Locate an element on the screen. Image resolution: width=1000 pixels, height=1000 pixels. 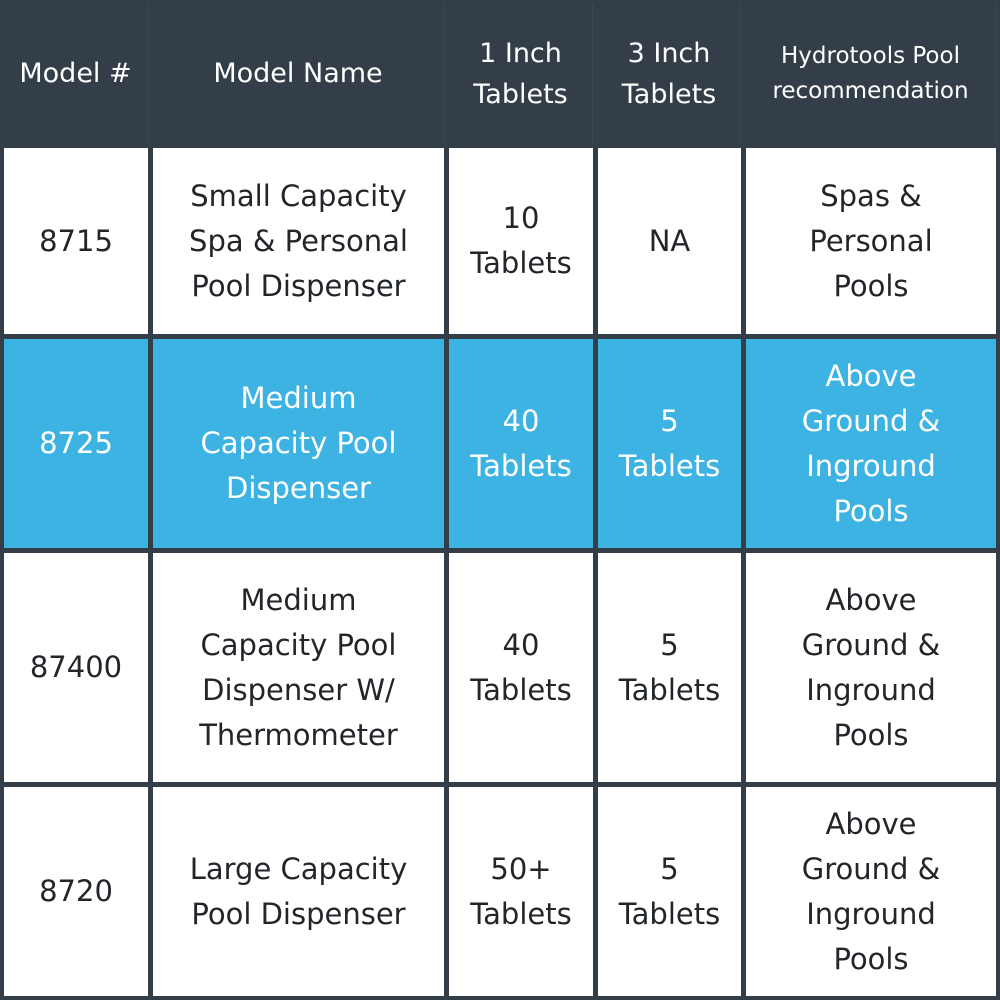
cell-model-name: Medium Capacity Pool Dispenser is located at coordinates (298, 443).